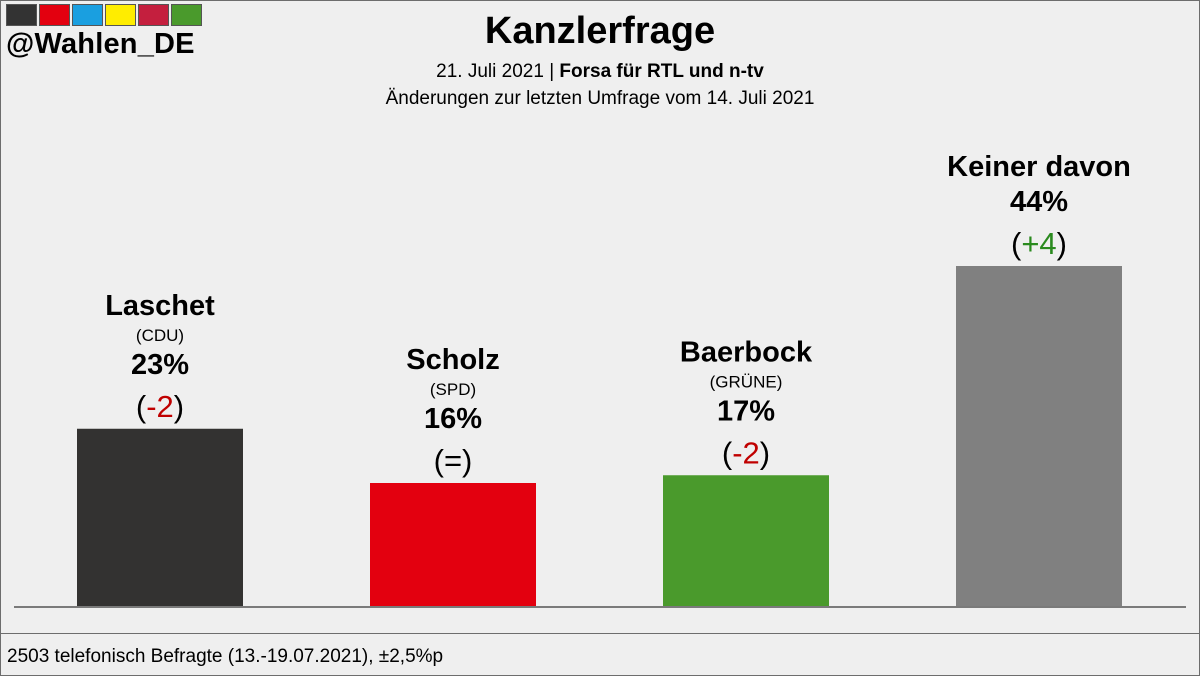  I want to click on brand-color-strip, so click(104, 15).